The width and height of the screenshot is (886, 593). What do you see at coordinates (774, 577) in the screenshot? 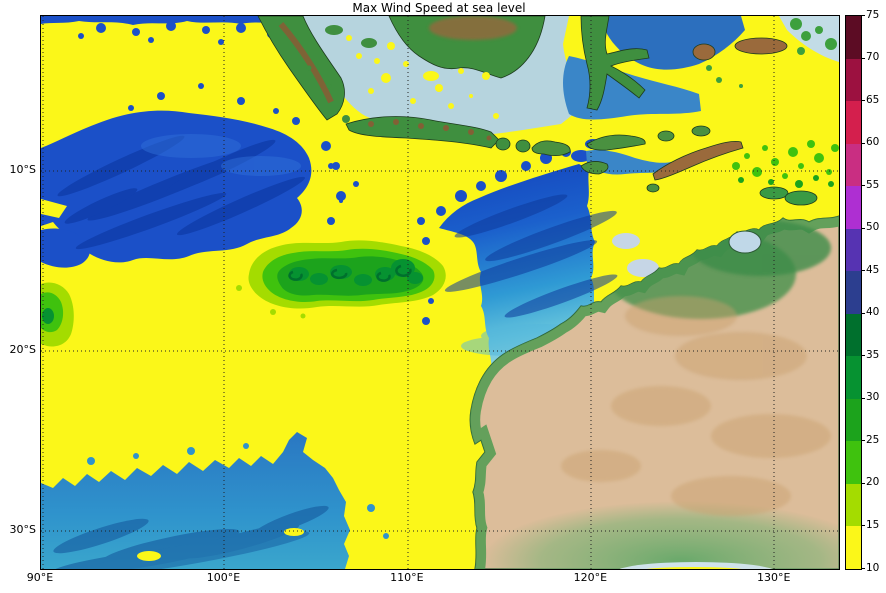
I see `x-tick-label: 130°E` at bounding box center [774, 577].